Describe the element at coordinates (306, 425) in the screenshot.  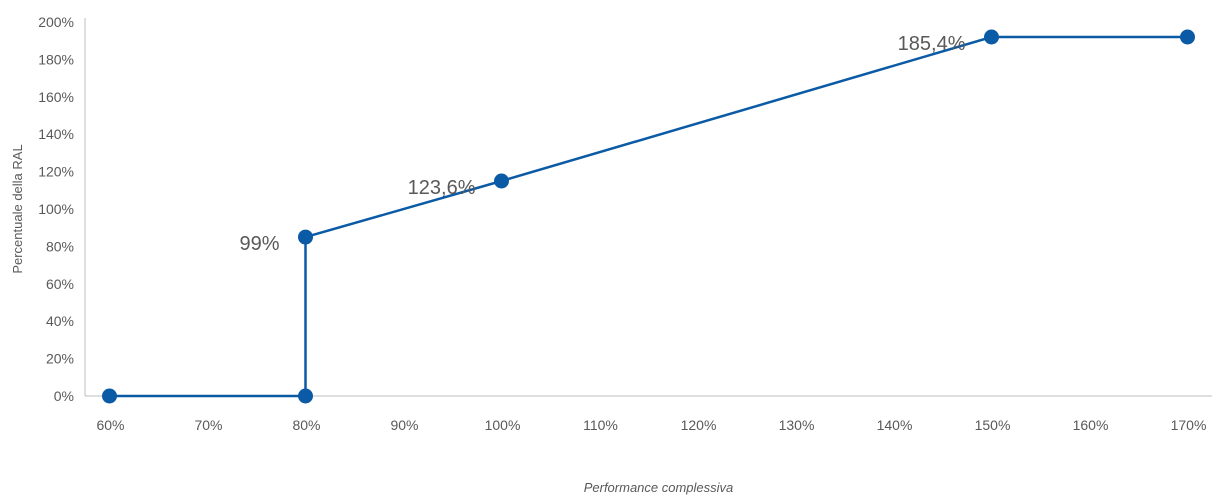
I see `x-tick-label: 80%` at that location.